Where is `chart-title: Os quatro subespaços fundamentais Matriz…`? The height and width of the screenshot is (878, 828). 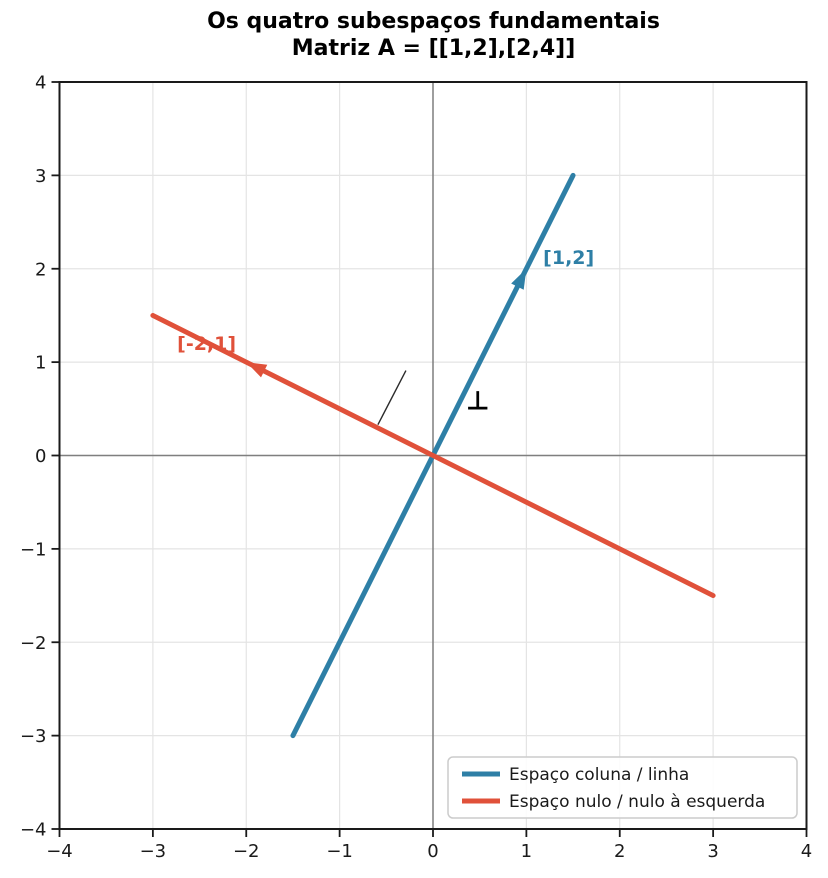
chart-title: Os quatro subespaços fundamentais Matriz… is located at coordinates (433, 35).